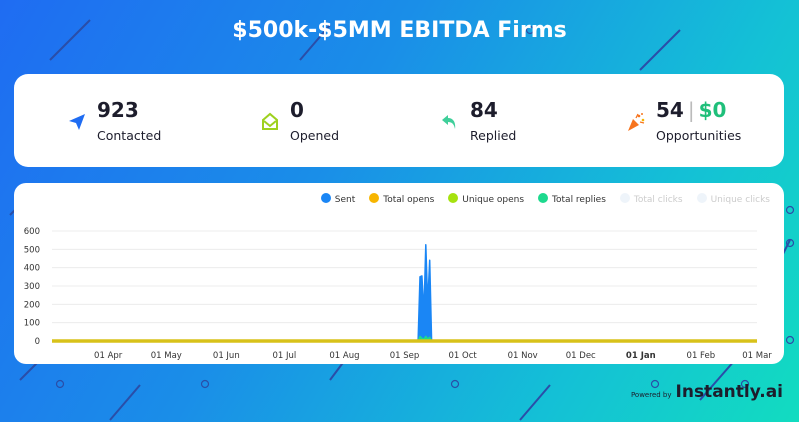  Describe the element at coordinates (484, 110) in the screenshot. I see `replied-value: 84` at that location.